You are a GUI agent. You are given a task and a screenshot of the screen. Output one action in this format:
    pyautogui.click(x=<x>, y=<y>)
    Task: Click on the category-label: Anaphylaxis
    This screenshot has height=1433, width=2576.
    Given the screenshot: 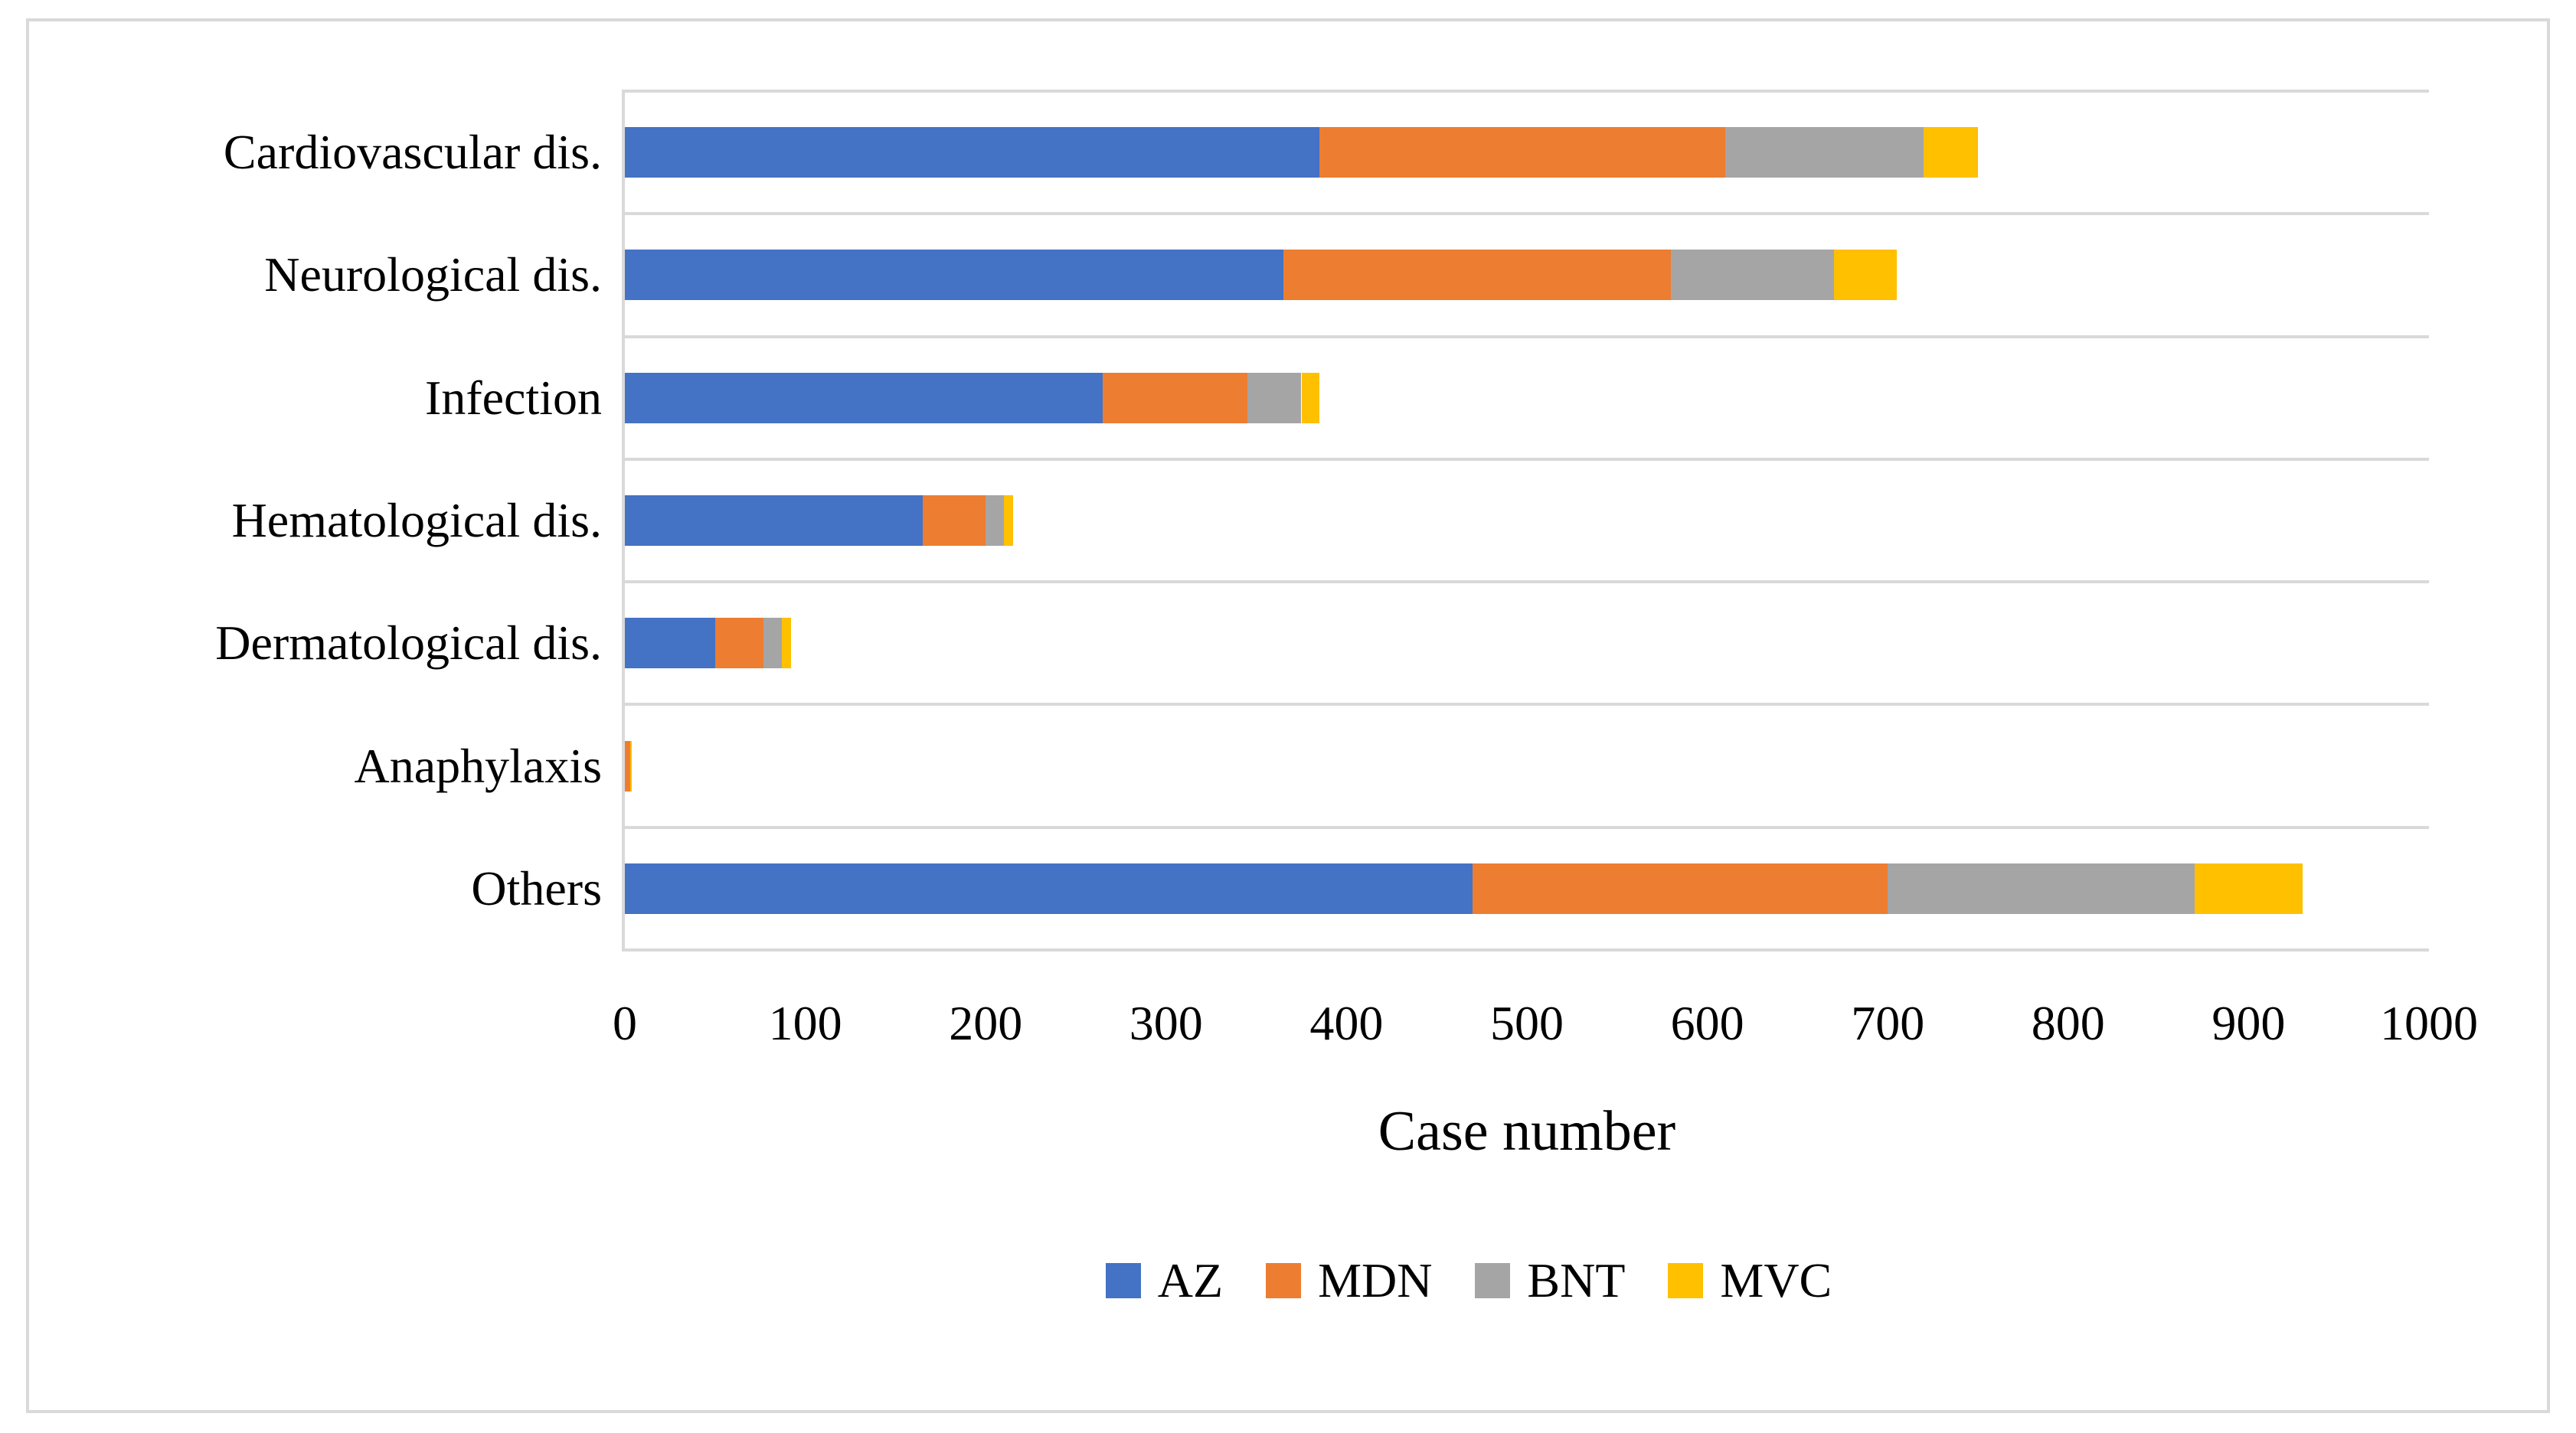 What is the action you would take?
    pyautogui.click(x=478, y=765)
    